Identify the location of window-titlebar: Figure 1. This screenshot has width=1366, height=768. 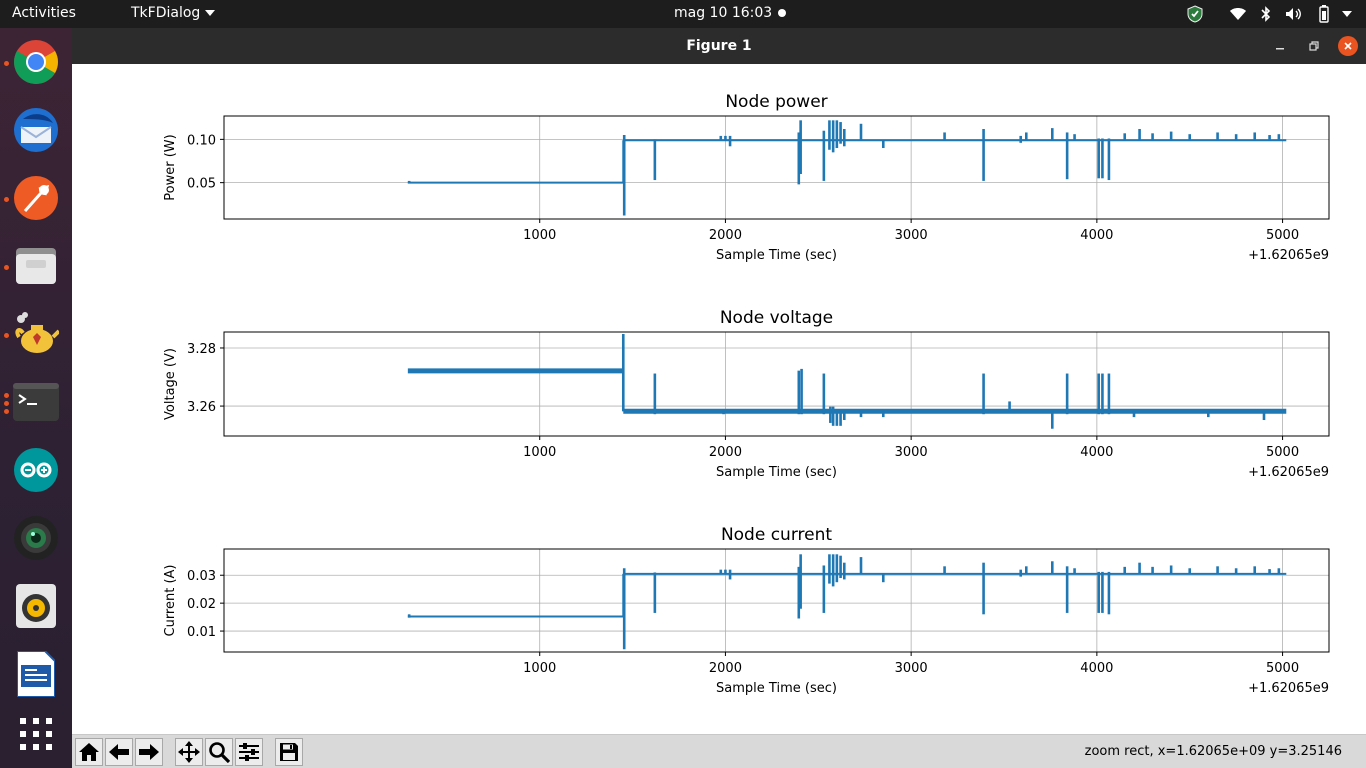
(719, 46).